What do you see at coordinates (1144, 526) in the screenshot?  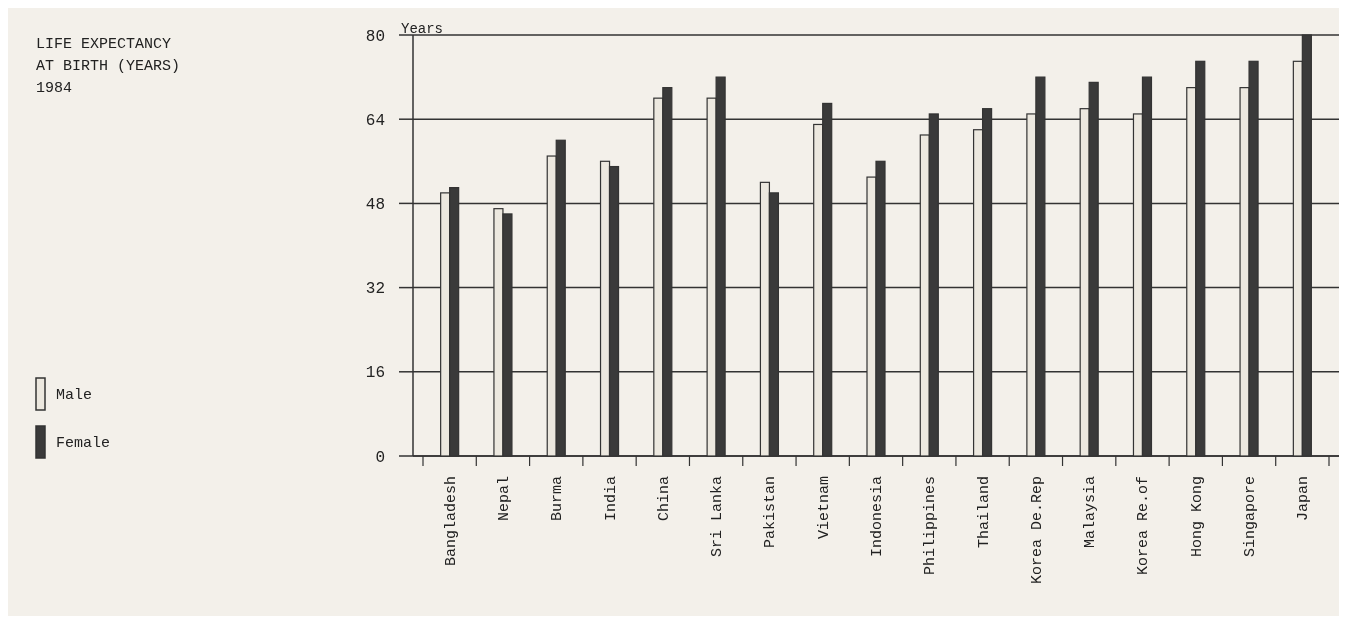 I see `x-tick-label: Korea Re.of` at bounding box center [1144, 526].